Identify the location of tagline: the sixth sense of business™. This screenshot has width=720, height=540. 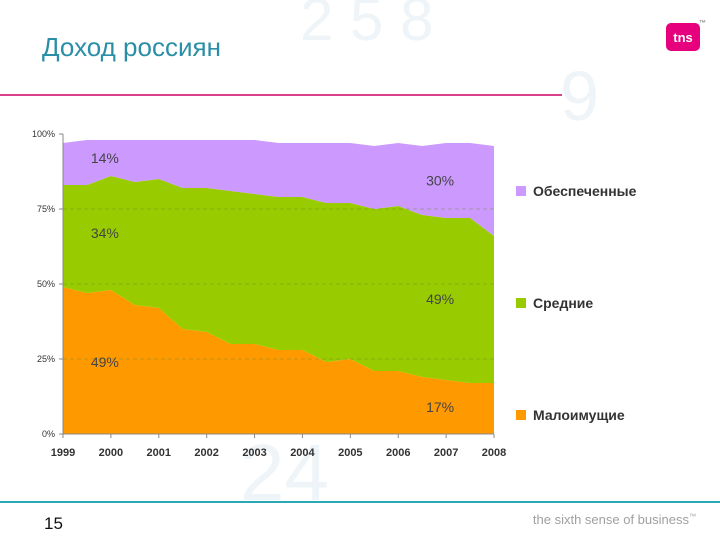
(614, 519).